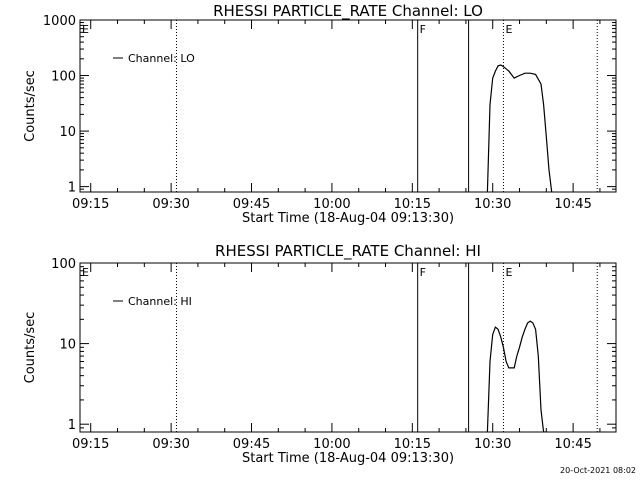 The height and width of the screenshot is (480, 640). Describe the element at coordinates (30, 348) in the screenshot. I see `y-axis-label-1: Counts/sec` at that location.